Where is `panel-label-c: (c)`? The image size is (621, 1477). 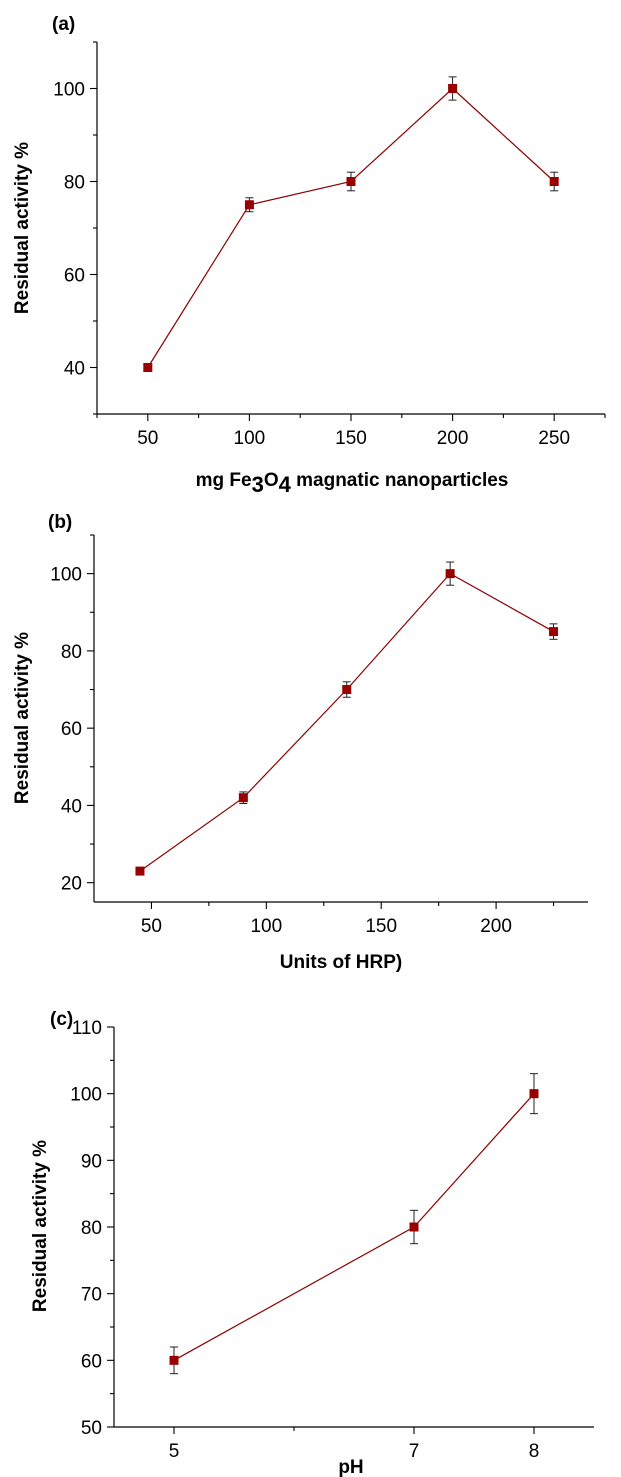
panel-label-c: (c) is located at coordinates (61, 1019).